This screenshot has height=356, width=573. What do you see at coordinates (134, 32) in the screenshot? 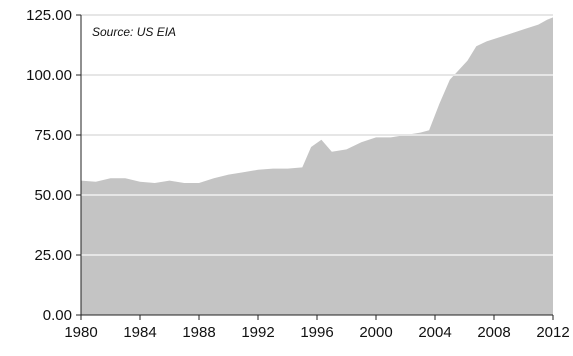
I see `source-annotation: Source: US EIA` at bounding box center [134, 32].